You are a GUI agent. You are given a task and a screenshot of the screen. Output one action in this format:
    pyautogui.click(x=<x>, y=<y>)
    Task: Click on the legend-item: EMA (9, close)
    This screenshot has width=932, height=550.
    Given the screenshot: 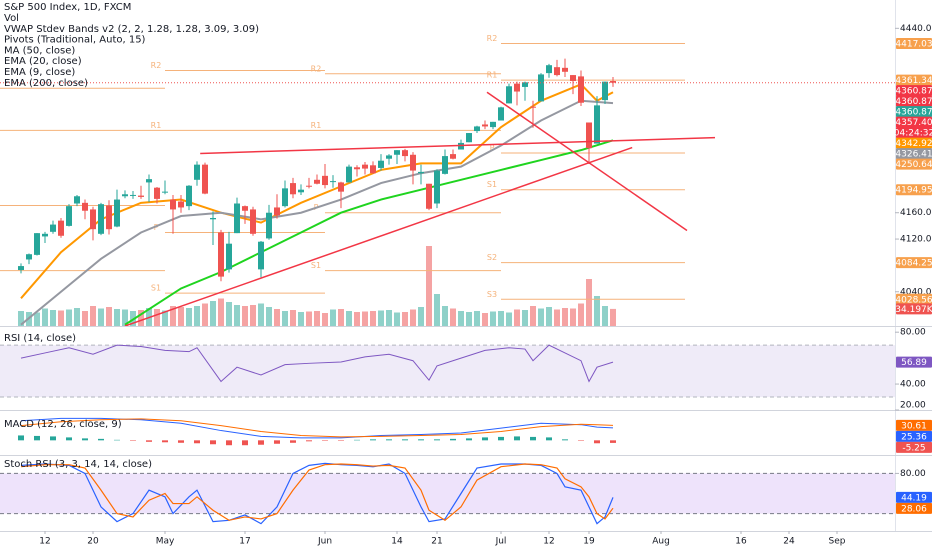 What is the action you would take?
    pyautogui.click(x=39, y=72)
    